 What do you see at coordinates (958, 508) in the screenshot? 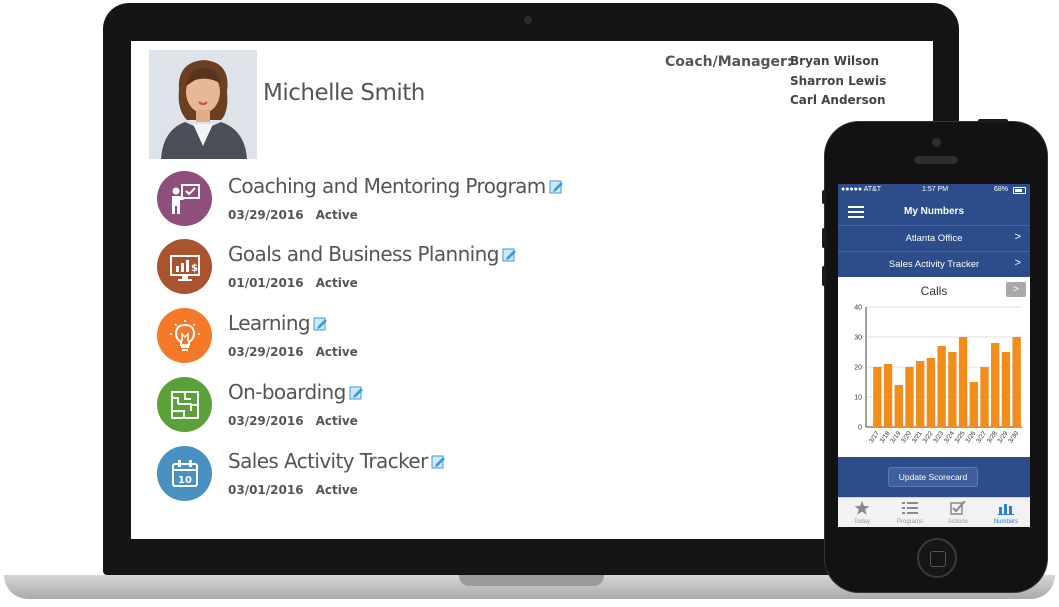
I see `checkbox-icon` at bounding box center [958, 508].